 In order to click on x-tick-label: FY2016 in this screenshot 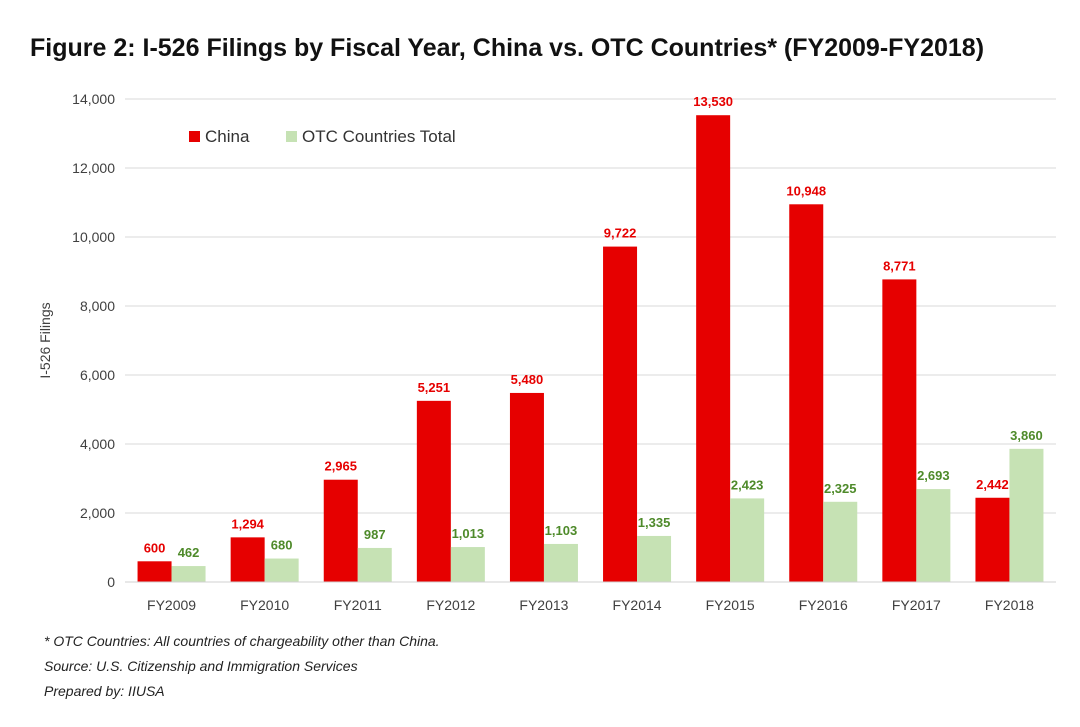, I will do `click(823, 605)`.